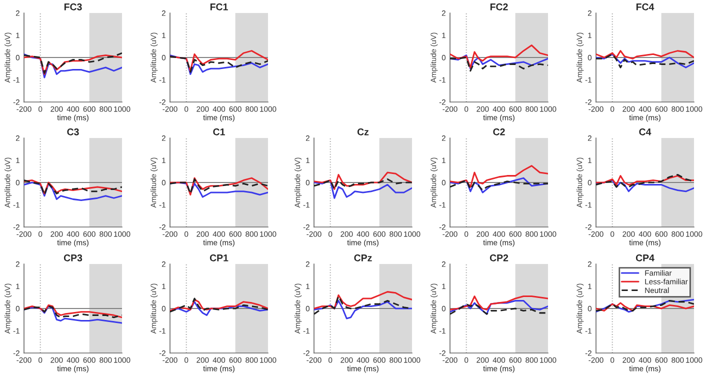  I want to click on chart-title: CP3, so click(73, 258).